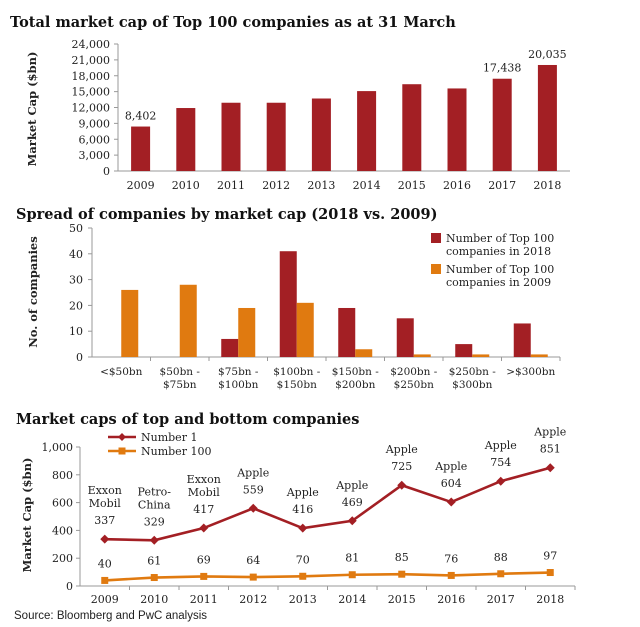 Image resolution: width=640 pixels, height=627 pixels. I want to click on chart3-x-tick-label: 2012, so click(253, 599).